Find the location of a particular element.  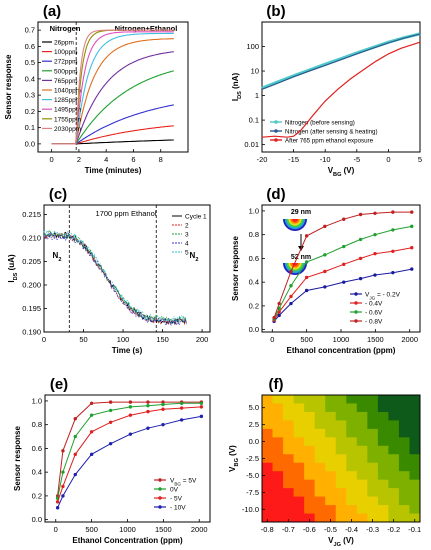

x-tick-label: -0.7 is located at coordinates (288, 529).